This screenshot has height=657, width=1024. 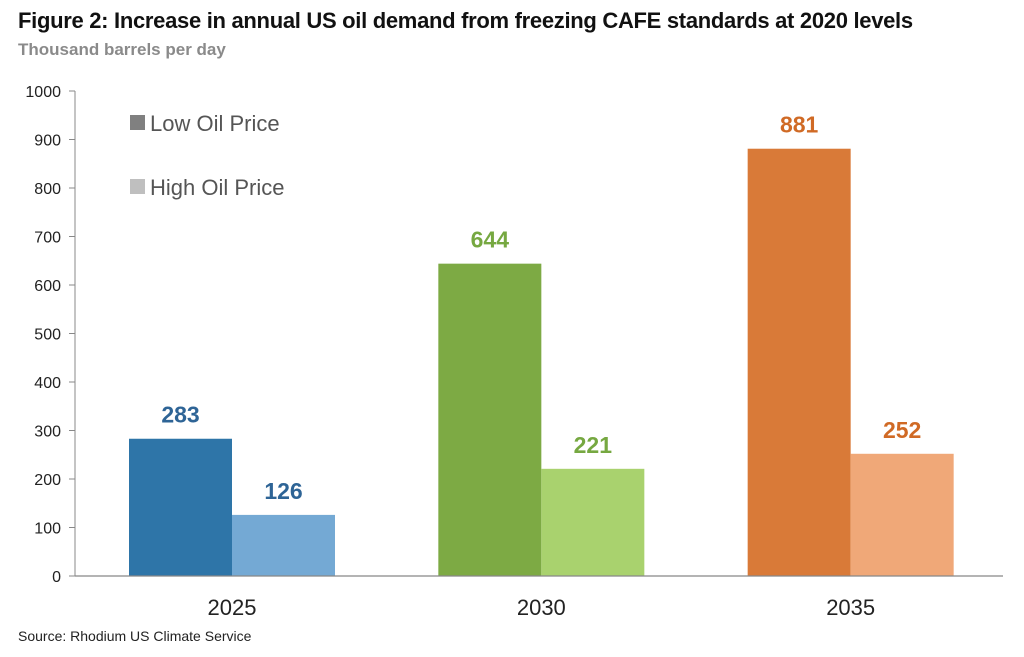 What do you see at coordinates (56, 577) in the screenshot?
I see `y-tick-label: 0` at bounding box center [56, 577].